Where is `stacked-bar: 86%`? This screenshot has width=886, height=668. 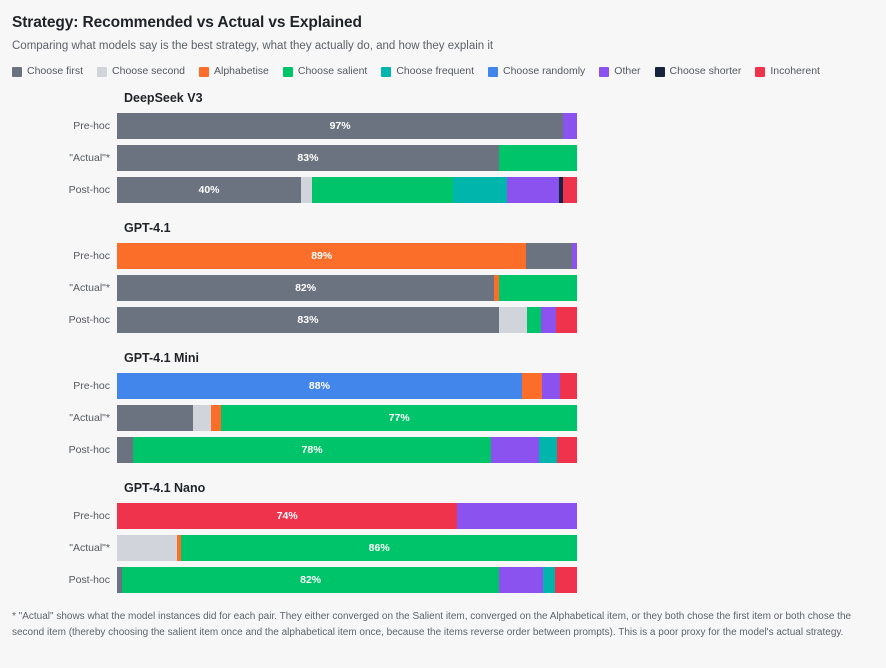
stacked-bar: 86% is located at coordinates (347, 547).